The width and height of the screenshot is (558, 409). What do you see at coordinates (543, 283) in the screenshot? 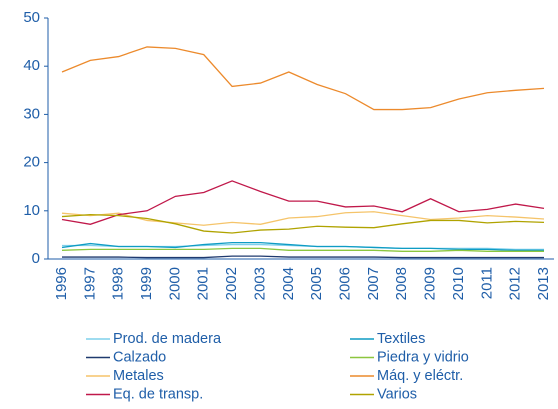
I see `x-tick-label: 2013` at bounding box center [543, 283].